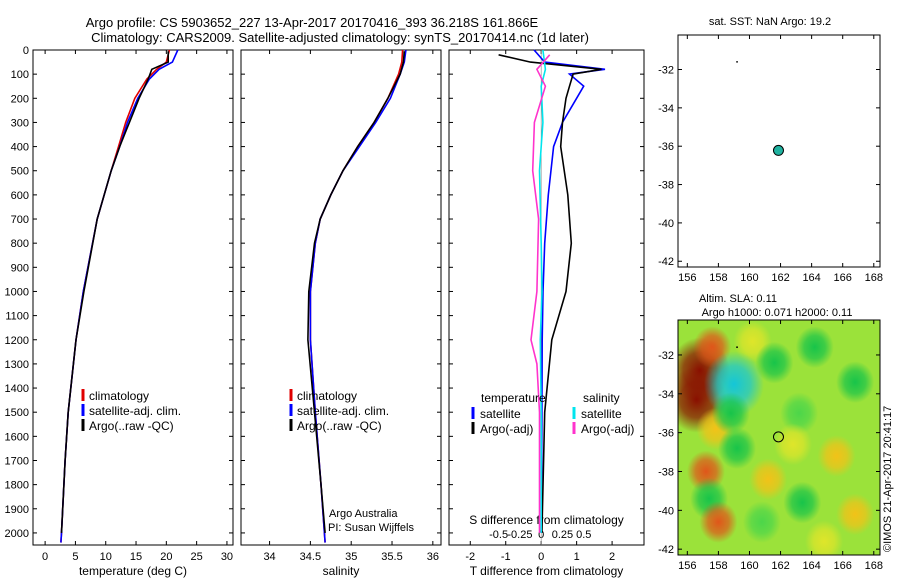 This screenshot has width=900, height=580. I want to click on map-y-tick-label: -42, so click(666, 550).